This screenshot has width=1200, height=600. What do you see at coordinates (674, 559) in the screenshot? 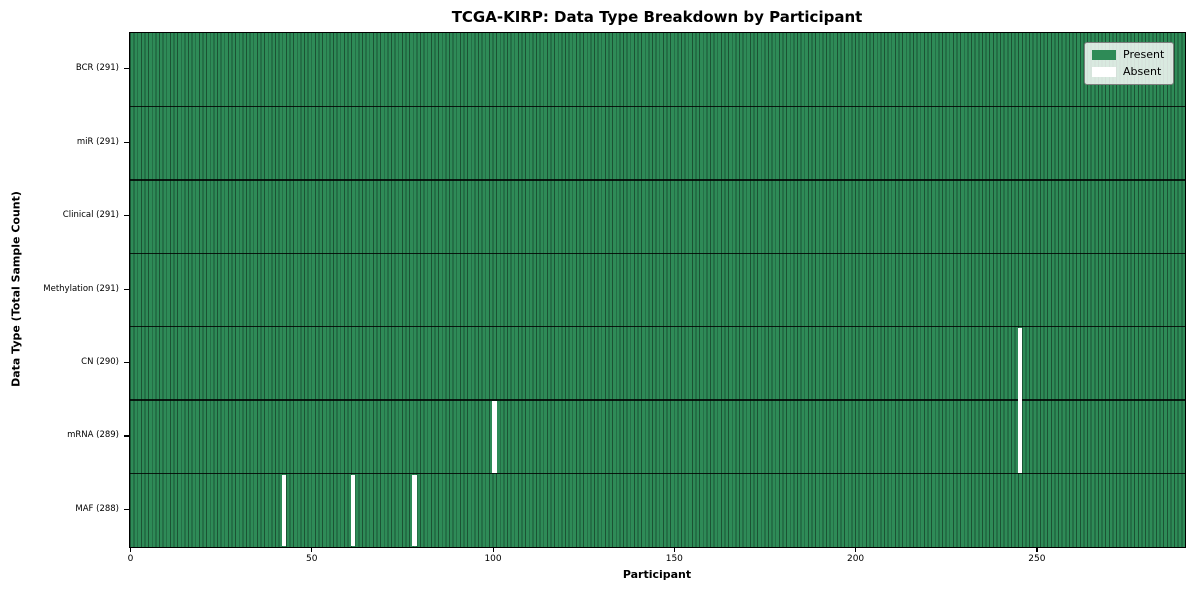
I see `x-tick-label: 150` at bounding box center [674, 559].